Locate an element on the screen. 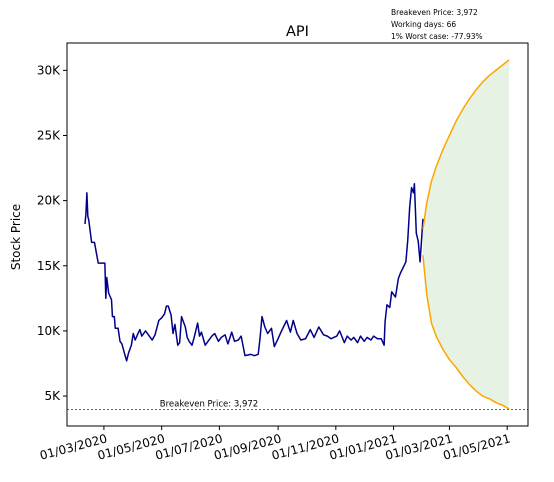 Image resolution: width=554 pixels, height=482 pixels. breakeven-layer: Breakeven Price: 3,972 is located at coordinates (297, 404).